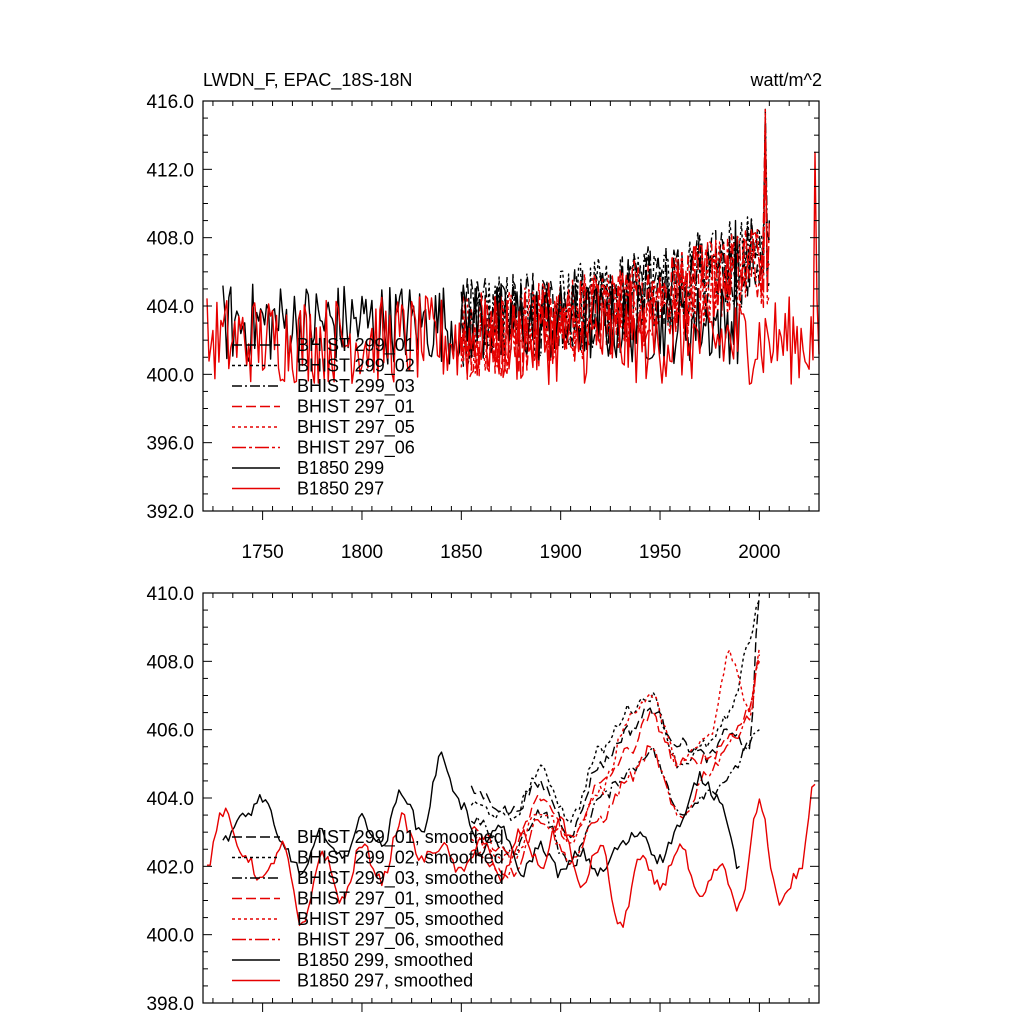 The height and width of the screenshot is (1024, 1024). I want to click on units-label: watt/m^2, so click(786, 80).